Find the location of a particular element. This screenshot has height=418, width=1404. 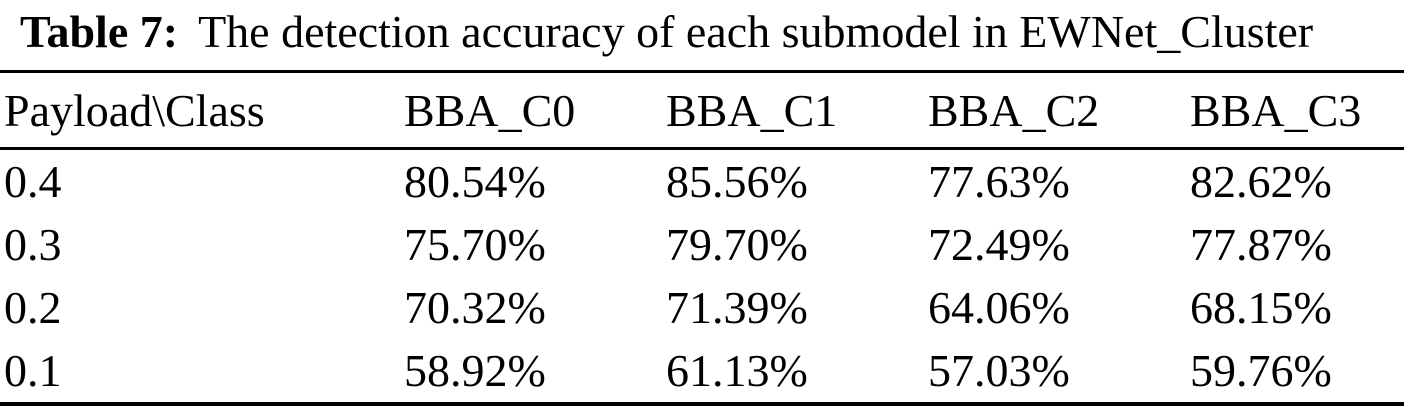

accuracy-cell: 77.63% is located at coordinates (999, 181).